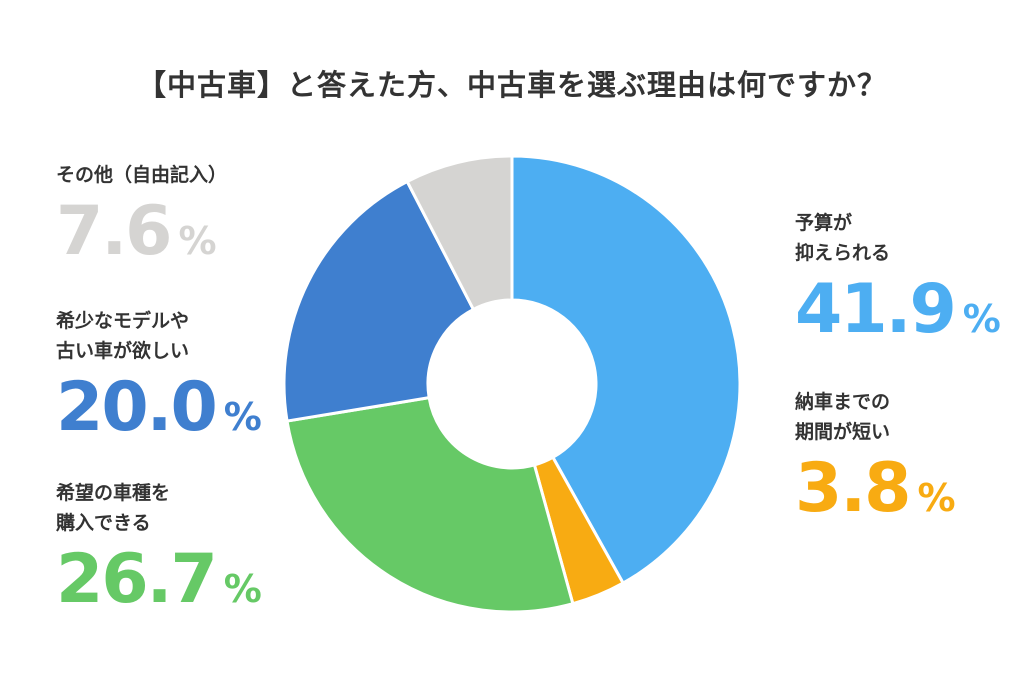  I want to click on slice-label-line: 古い車が欲しい, so click(123, 351).